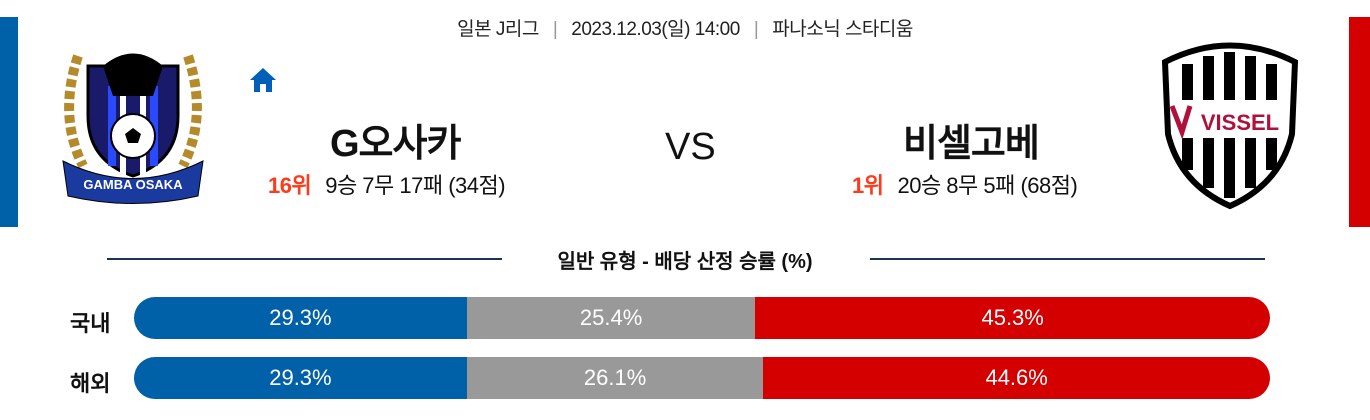  Describe the element at coordinates (1067, 259) in the screenshot. I see `divider-right` at that location.